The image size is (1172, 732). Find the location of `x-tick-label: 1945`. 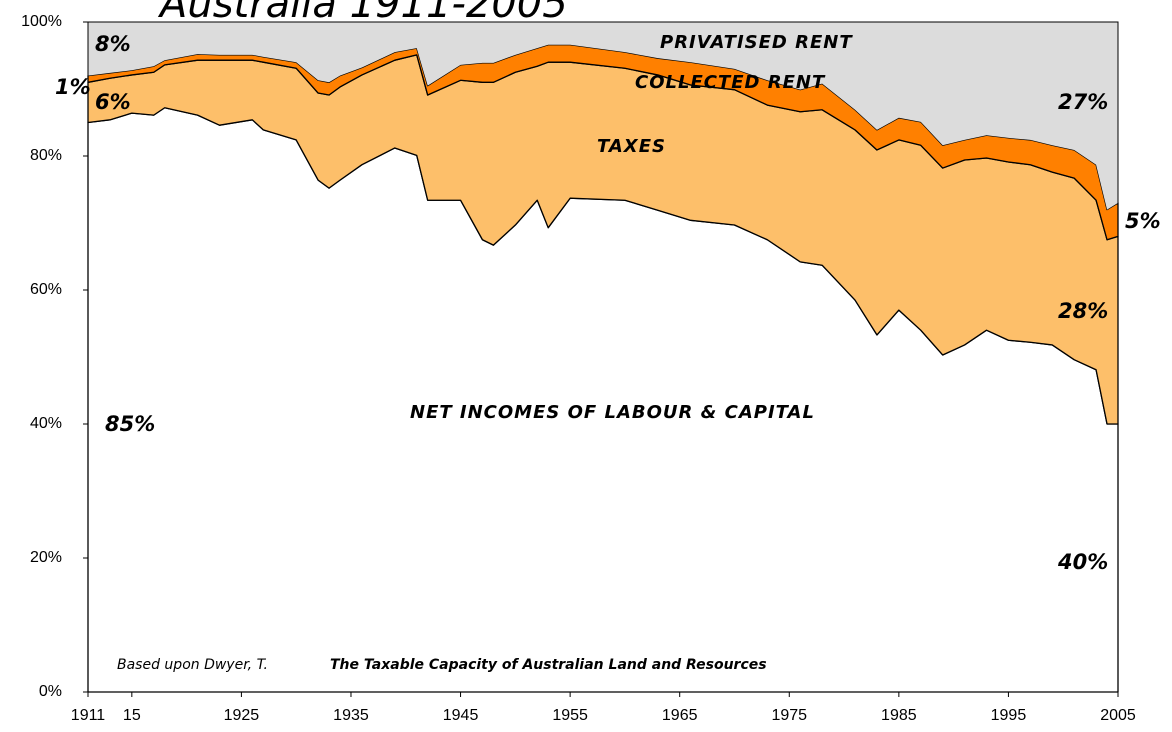

x-tick-label: 1945 is located at coordinates (461, 715).